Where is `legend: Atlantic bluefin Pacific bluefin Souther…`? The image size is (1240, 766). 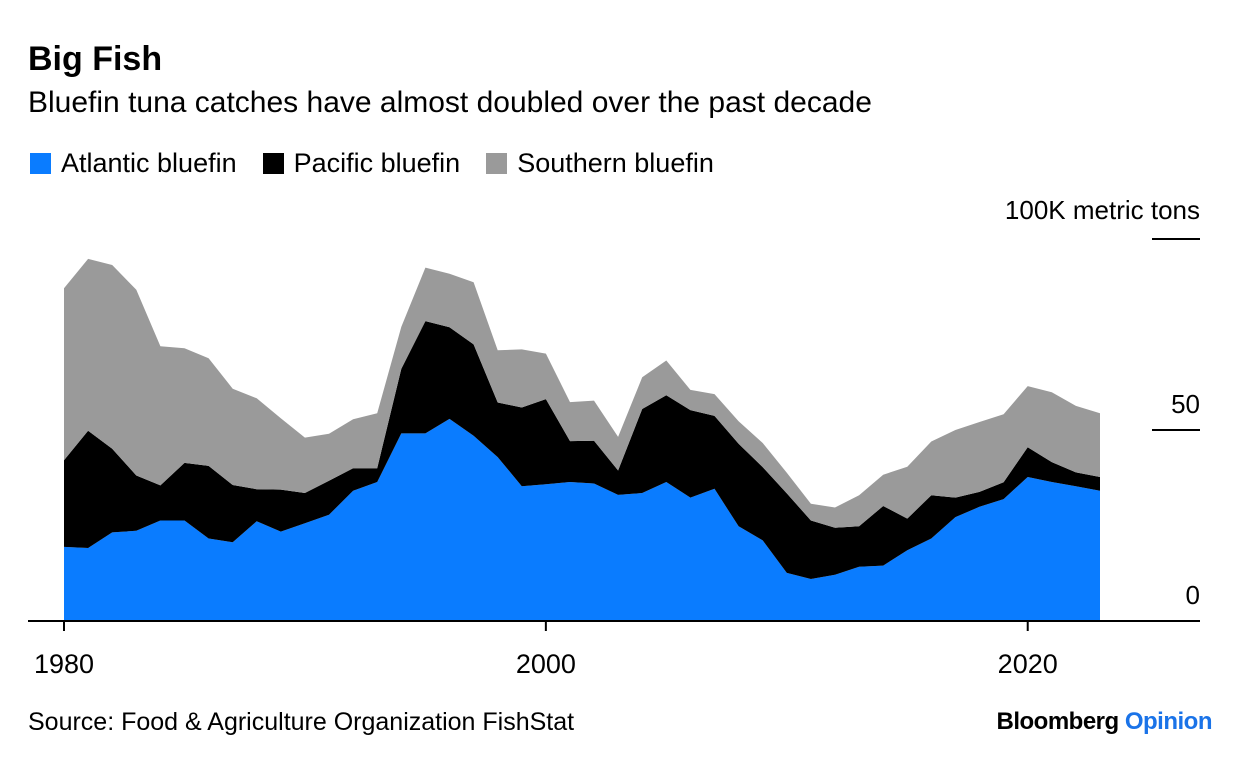
legend: Atlantic bluefin Pacific bluefin Souther… is located at coordinates (385, 163).